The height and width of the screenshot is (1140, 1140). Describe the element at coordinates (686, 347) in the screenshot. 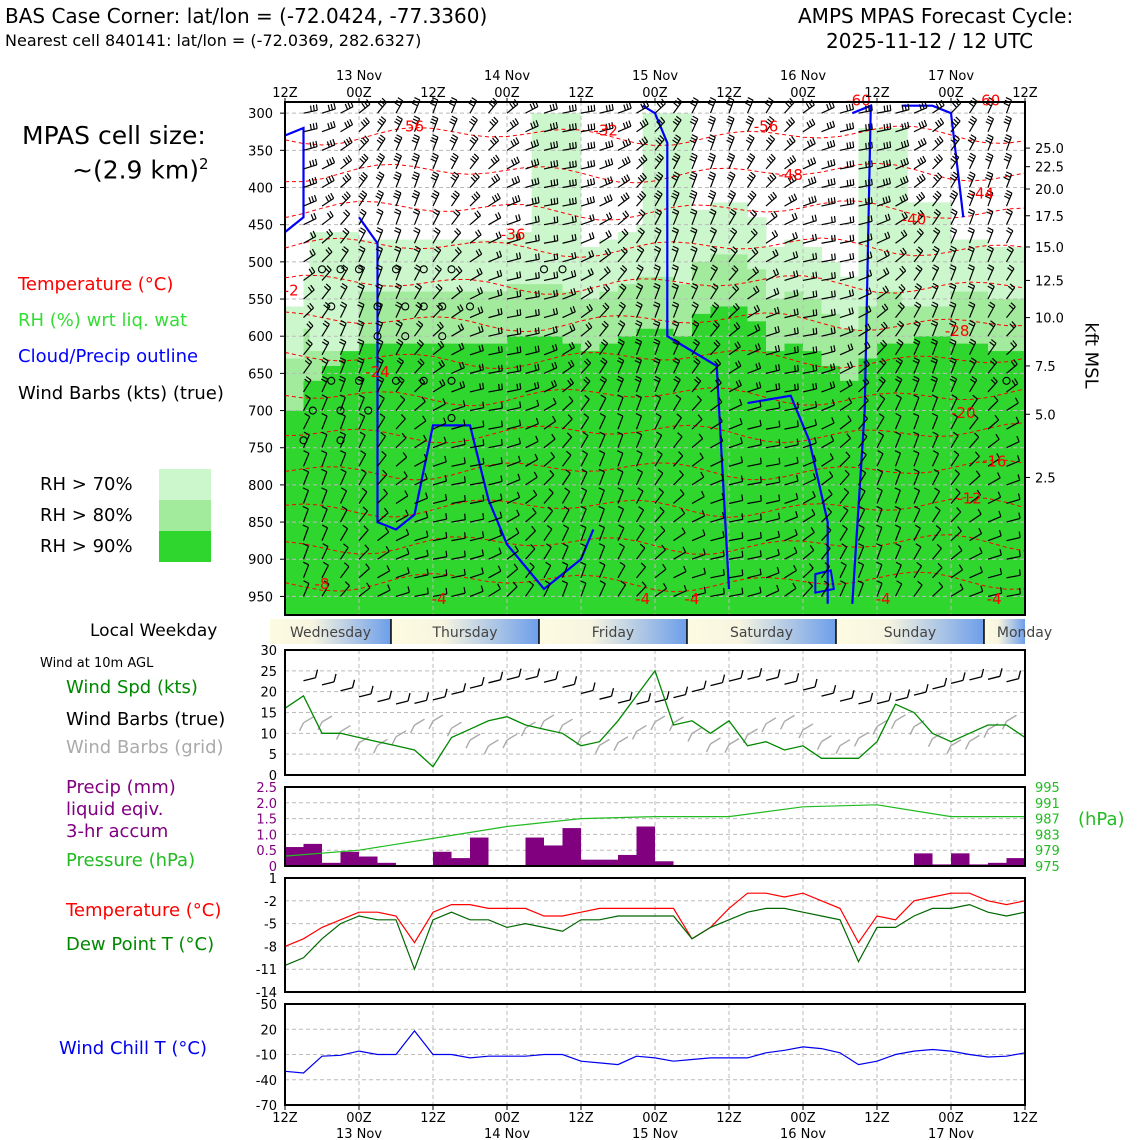

I see `cloud-outline` at that location.